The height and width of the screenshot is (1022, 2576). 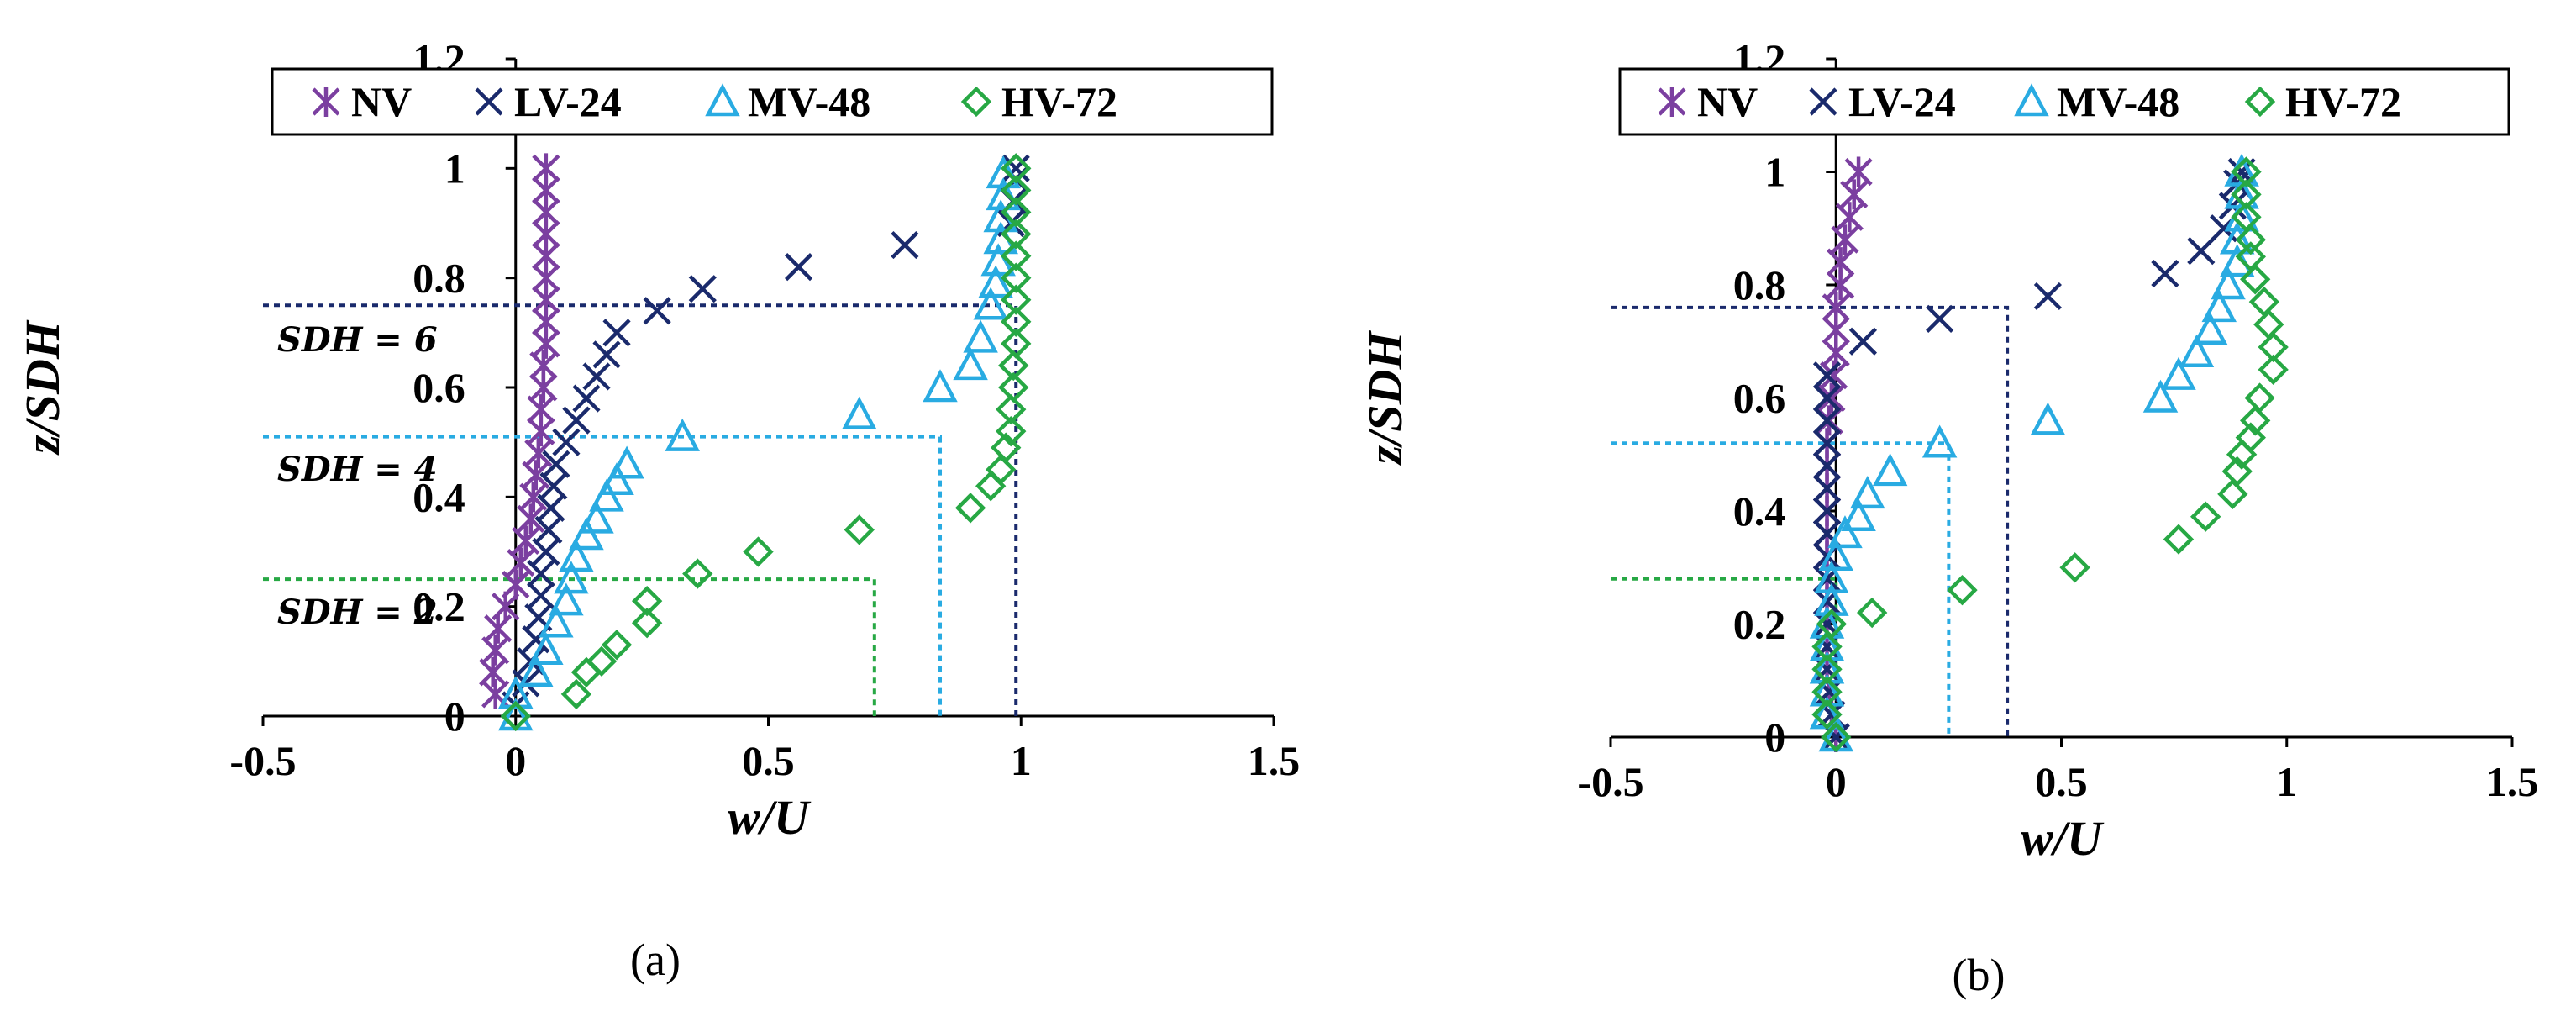 What do you see at coordinates (772, 101) in the screenshot?
I see `legend-box` at bounding box center [772, 101].